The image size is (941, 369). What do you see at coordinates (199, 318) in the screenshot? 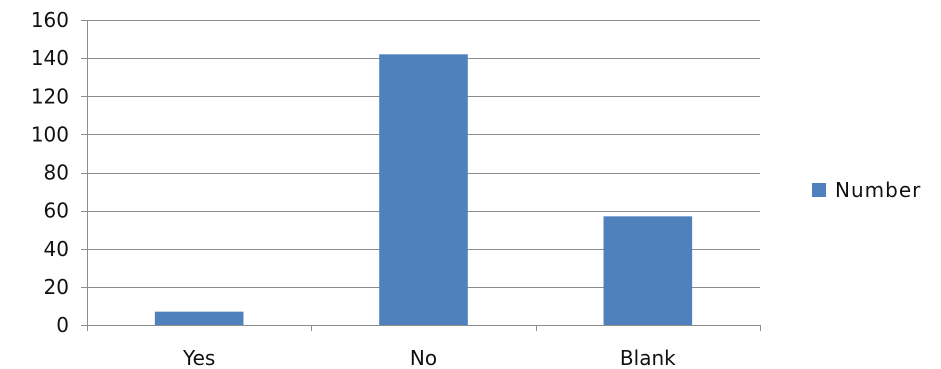
I see `bar-yes` at bounding box center [199, 318].